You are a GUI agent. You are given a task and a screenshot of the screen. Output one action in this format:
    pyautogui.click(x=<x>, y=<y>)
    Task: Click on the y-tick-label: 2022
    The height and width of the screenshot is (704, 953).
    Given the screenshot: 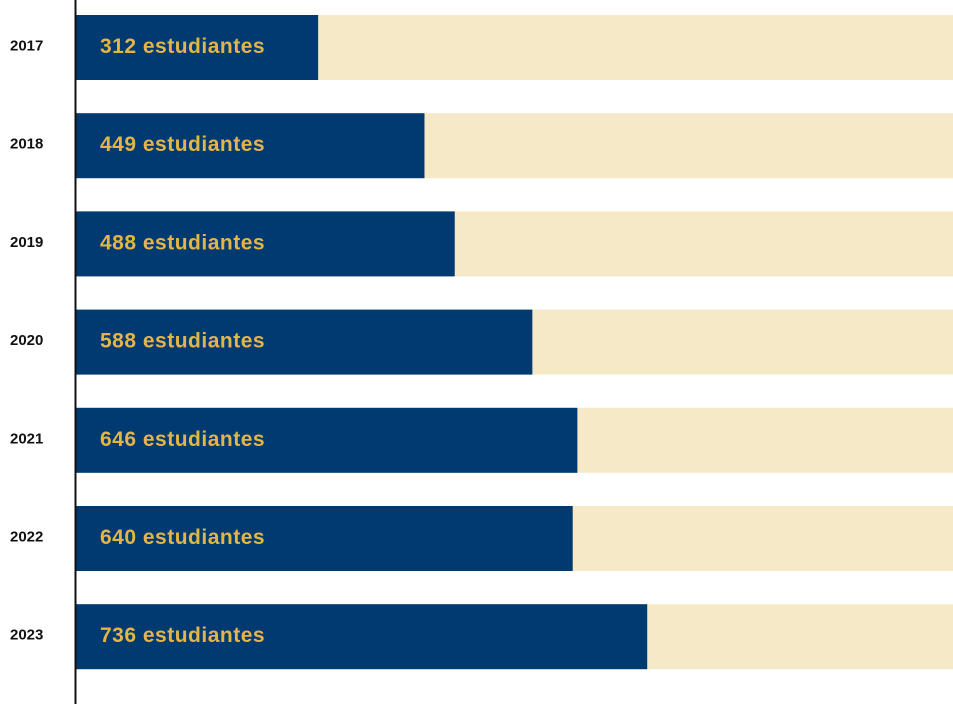 What is the action you would take?
    pyautogui.click(x=26, y=536)
    